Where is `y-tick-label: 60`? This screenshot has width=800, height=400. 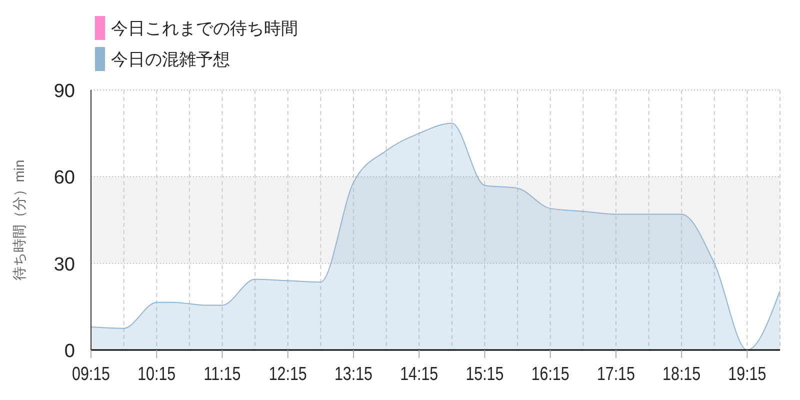 y-tick-label: 60 is located at coordinates (64, 178).